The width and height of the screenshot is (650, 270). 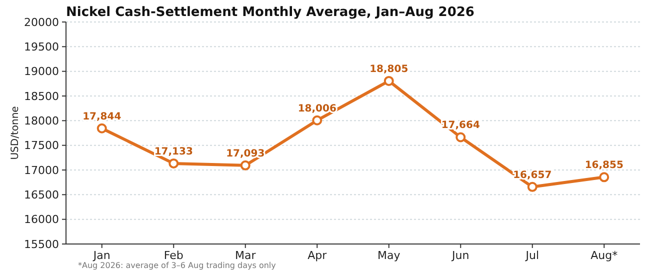 What do you see at coordinates (604, 255) in the screenshot?
I see `x-tick-label: Aug*` at bounding box center [604, 255].